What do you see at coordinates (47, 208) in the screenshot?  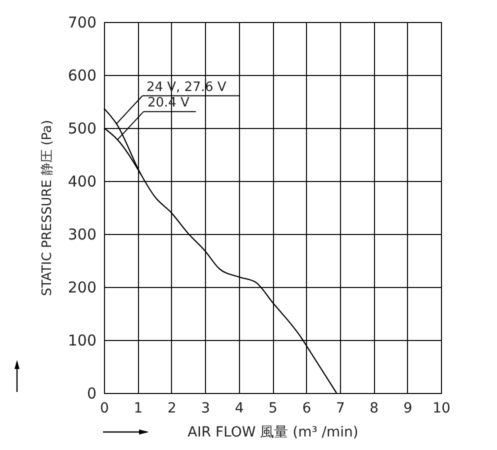 I see `y-axis-title: STATIC PRESSURE 静圧 (Pa)` at bounding box center [47, 208].